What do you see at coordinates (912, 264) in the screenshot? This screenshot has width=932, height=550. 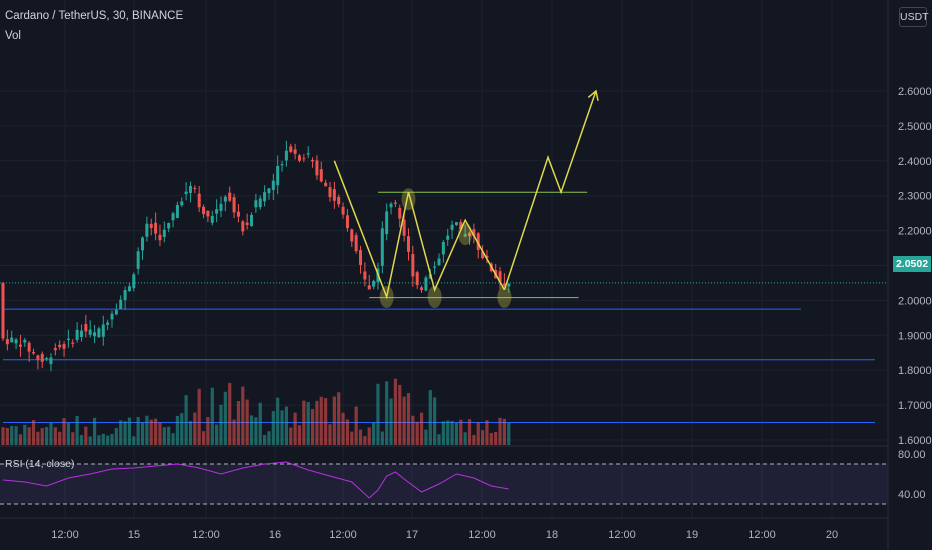 I see `last-price-badge: 2.0502` at bounding box center [912, 264].